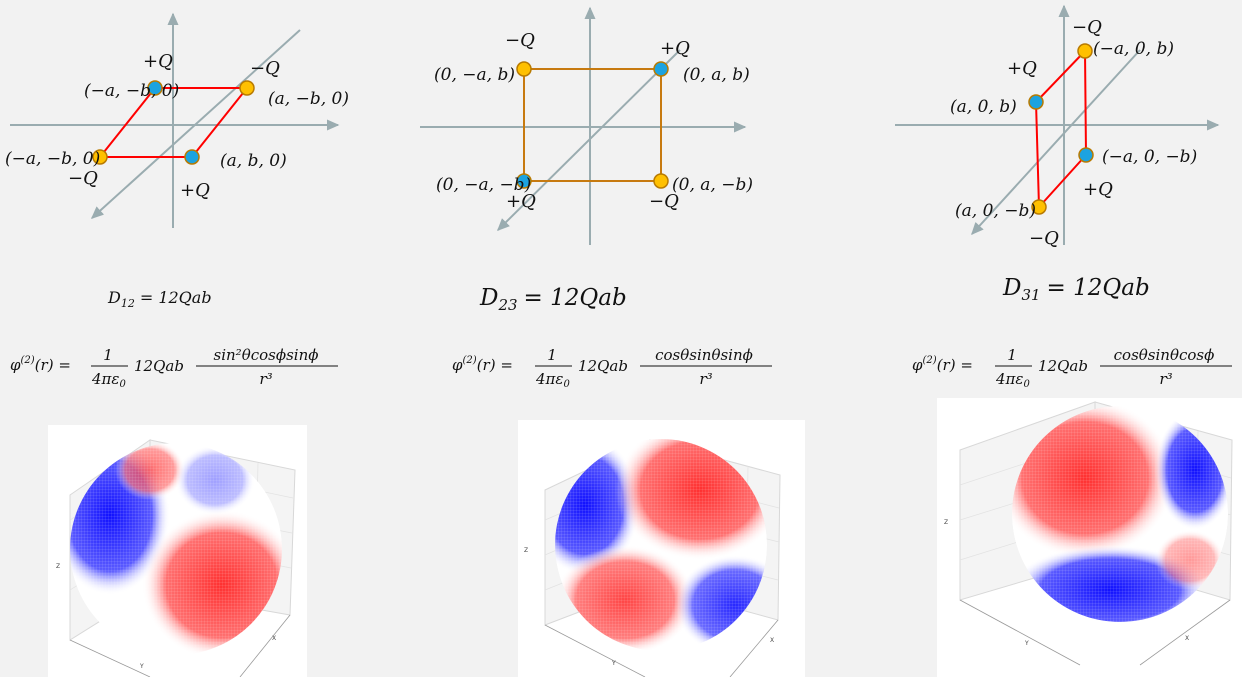 The height and width of the screenshot is (677, 1242). I want to click on p31-sign-3: −Q, so click(1044, 238).